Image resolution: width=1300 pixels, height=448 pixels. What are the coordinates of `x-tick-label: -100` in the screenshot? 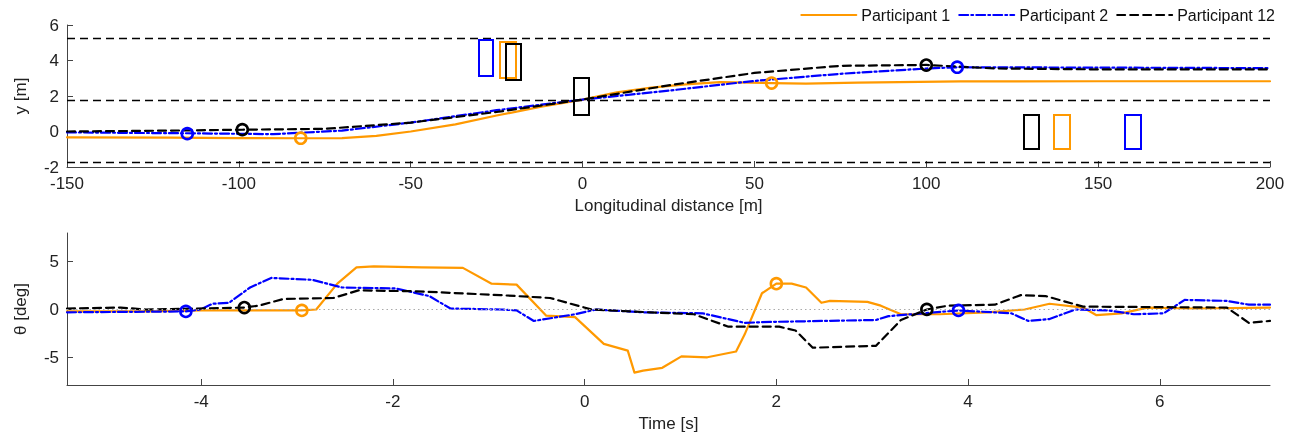 It's located at (238, 183).